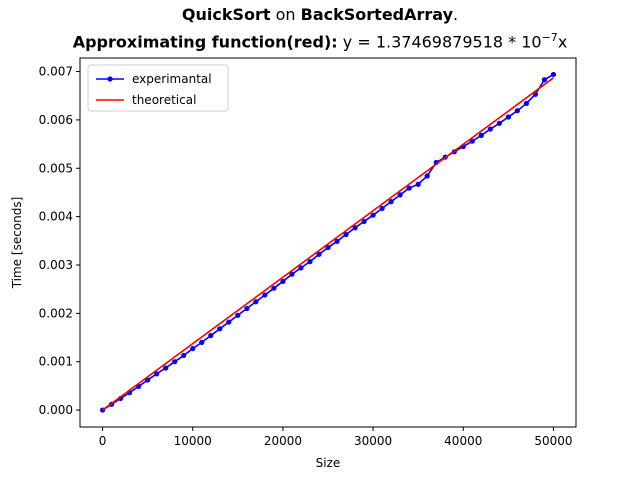  What do you see at coordinates (226, 14) in the screenshot?
I see `title-algorithm: QuickSort` at bounding box center [226, 14].